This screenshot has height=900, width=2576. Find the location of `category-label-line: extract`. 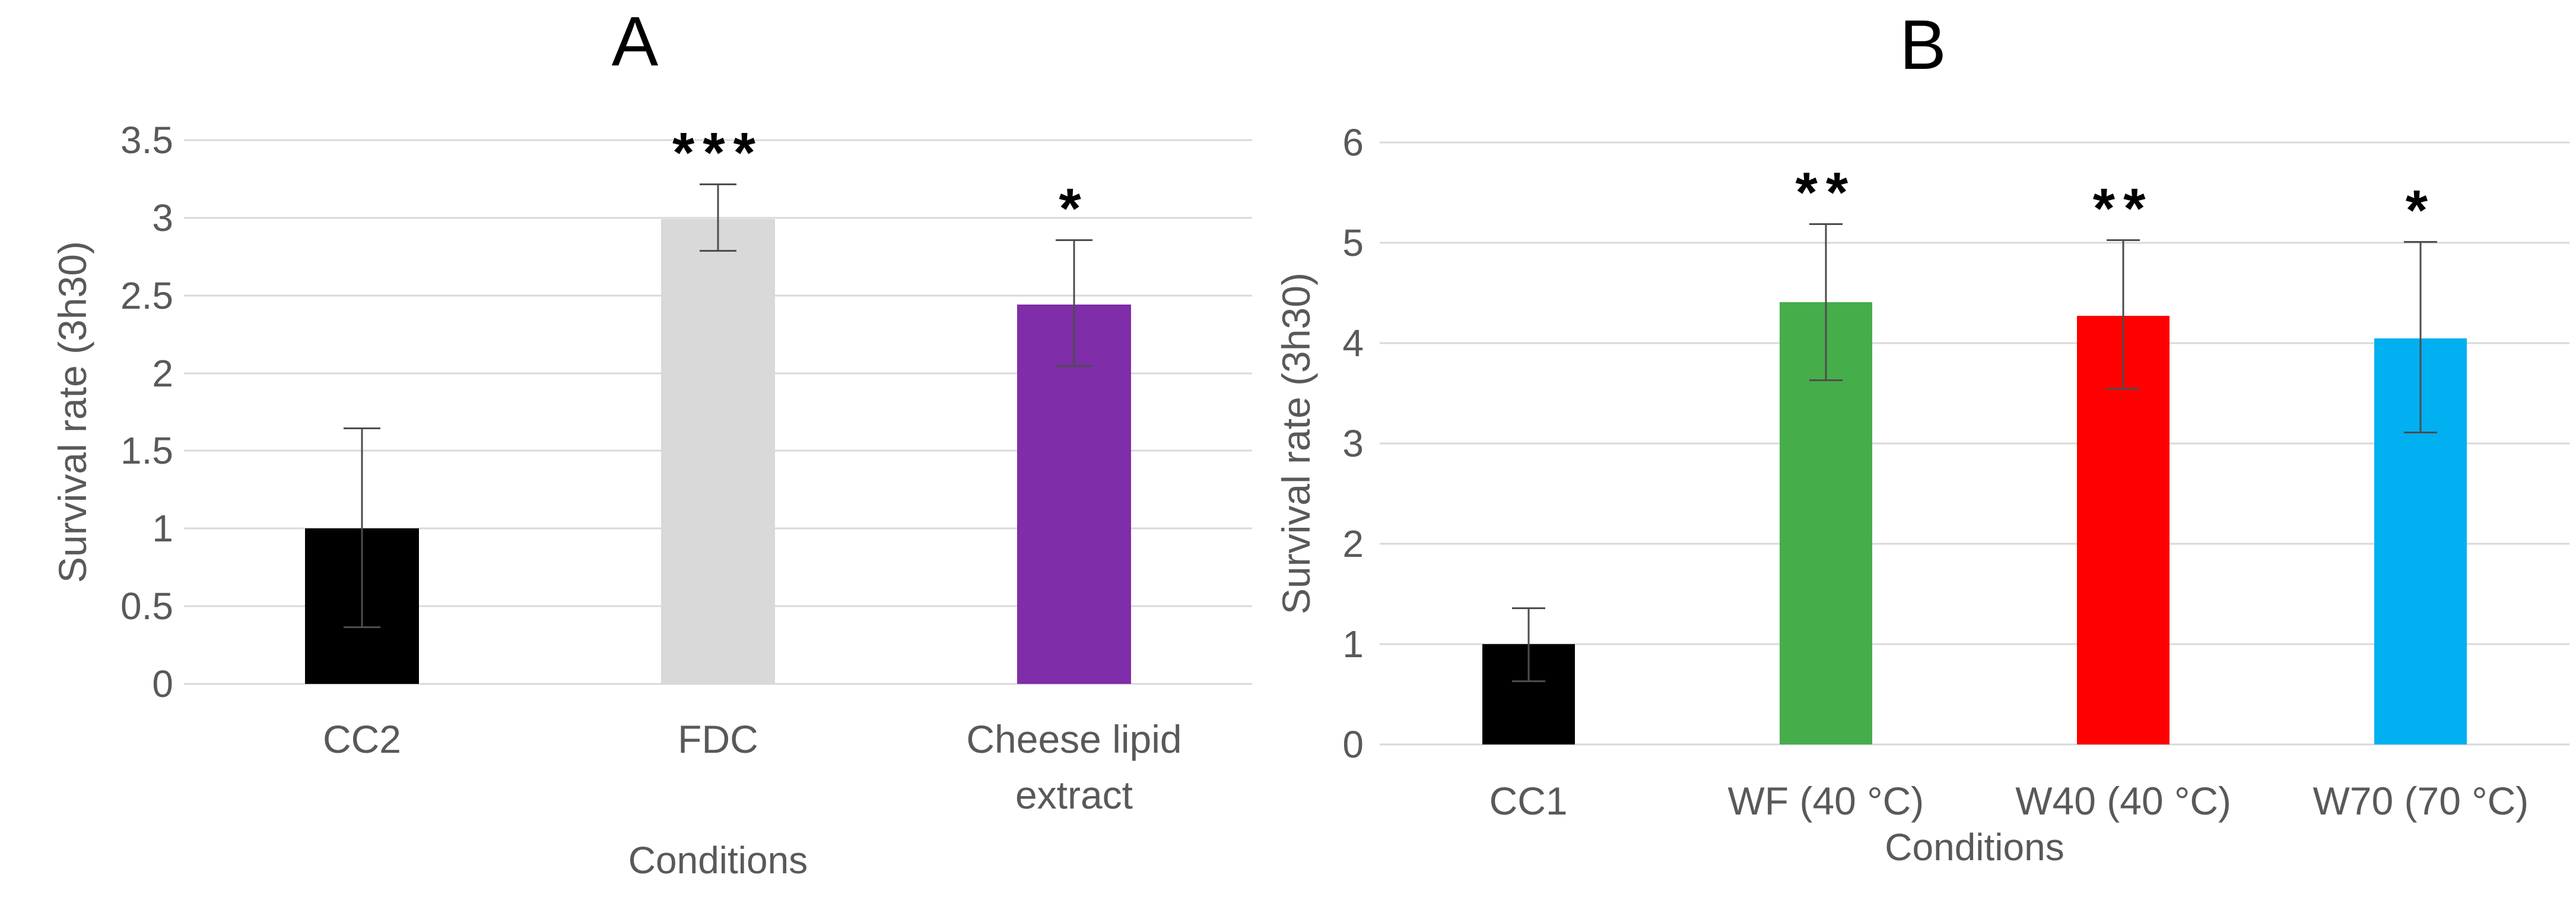

category-label-line: extract is located at coordinates (1074, 795).